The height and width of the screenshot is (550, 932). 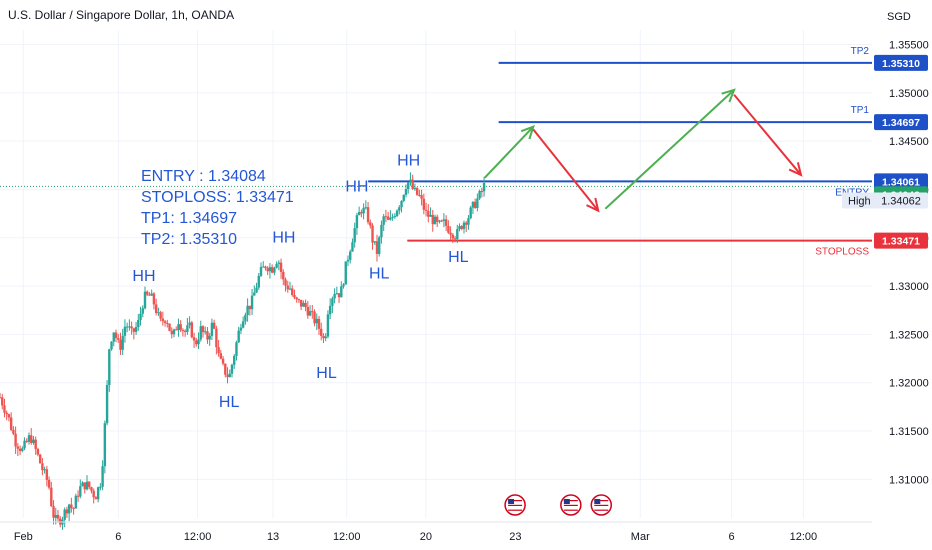 What do you see at coordinates (901, 123) in the screenshot?
I see `price-tag-text: 1.34697` at bounding box center [901, 123].